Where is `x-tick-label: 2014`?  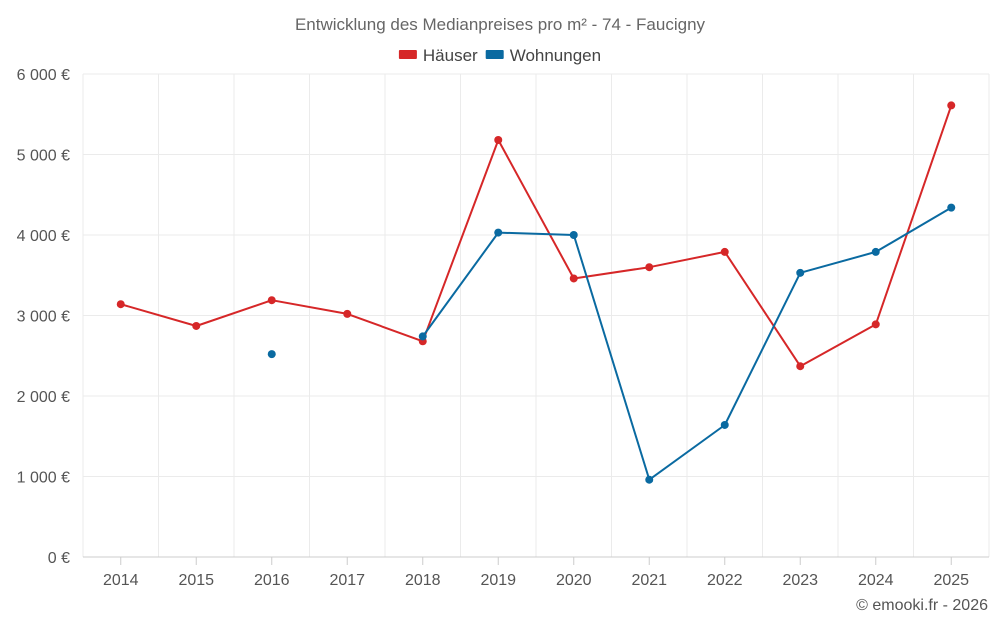
x-tick-label: 2014 is located at coordinates (121, 580).